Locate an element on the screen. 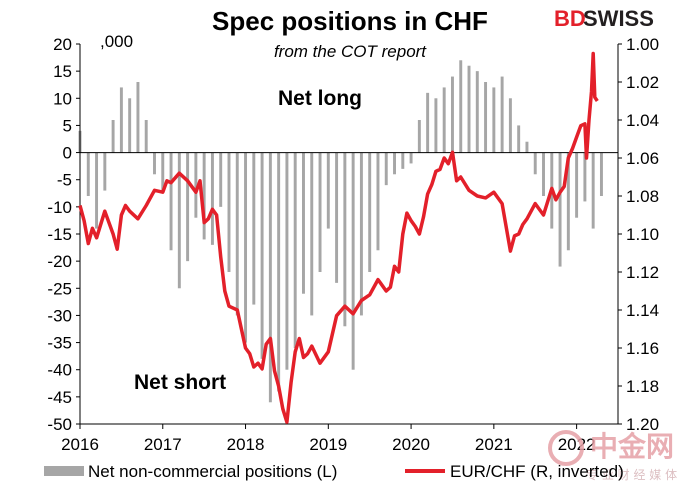  chart-subtitle: from the COT report is located at coordinates (350, 51).